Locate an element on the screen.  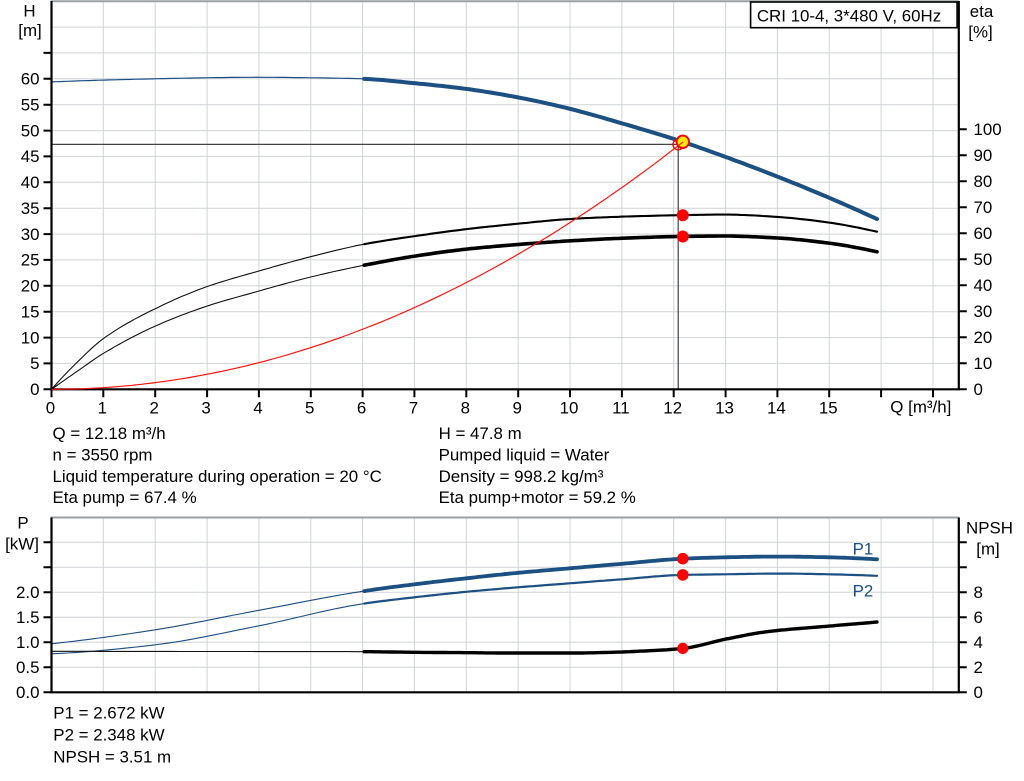
svg-text: 3 is located at coordinates (205, 407).